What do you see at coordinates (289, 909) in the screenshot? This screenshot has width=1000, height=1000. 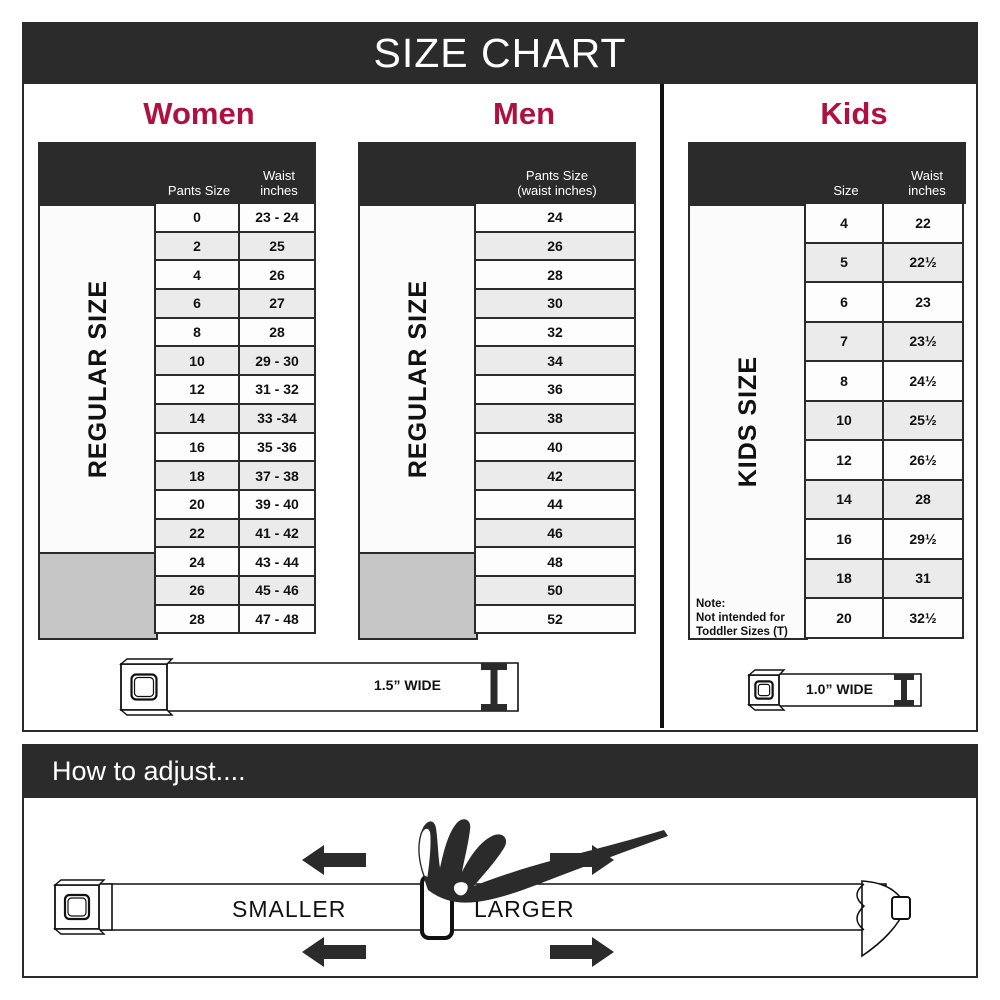 I see `smaller-label: SMALLER` at bounding box center [289, 909].